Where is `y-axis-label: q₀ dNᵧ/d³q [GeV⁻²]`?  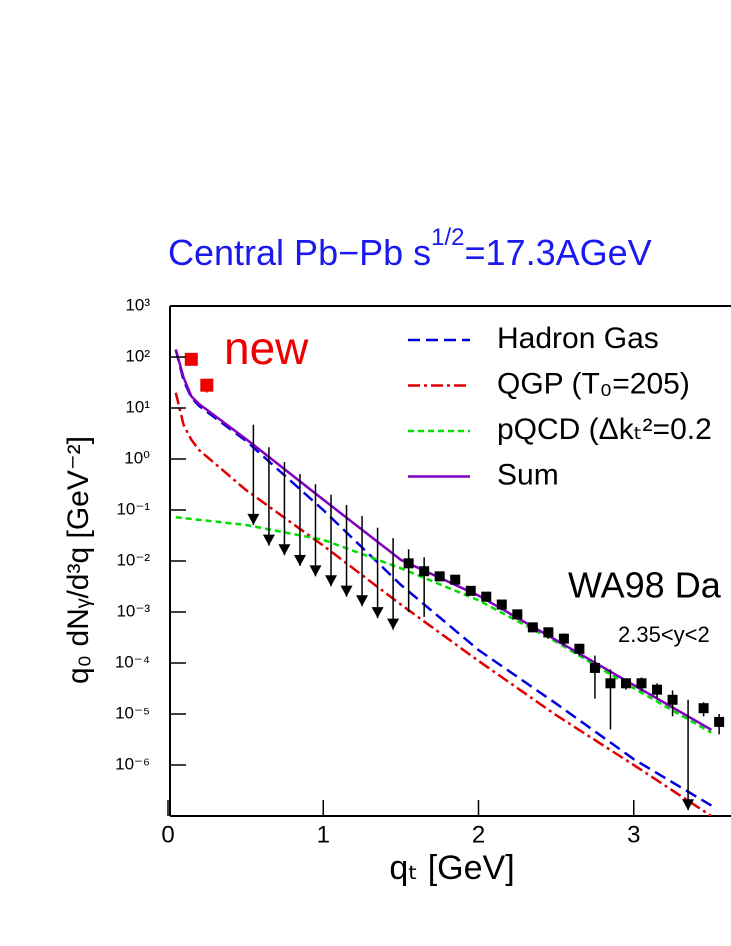
y-axis-label: q₀ dNᵧ/d³q [GeV⁻²] is located at coordinates (78, 560).